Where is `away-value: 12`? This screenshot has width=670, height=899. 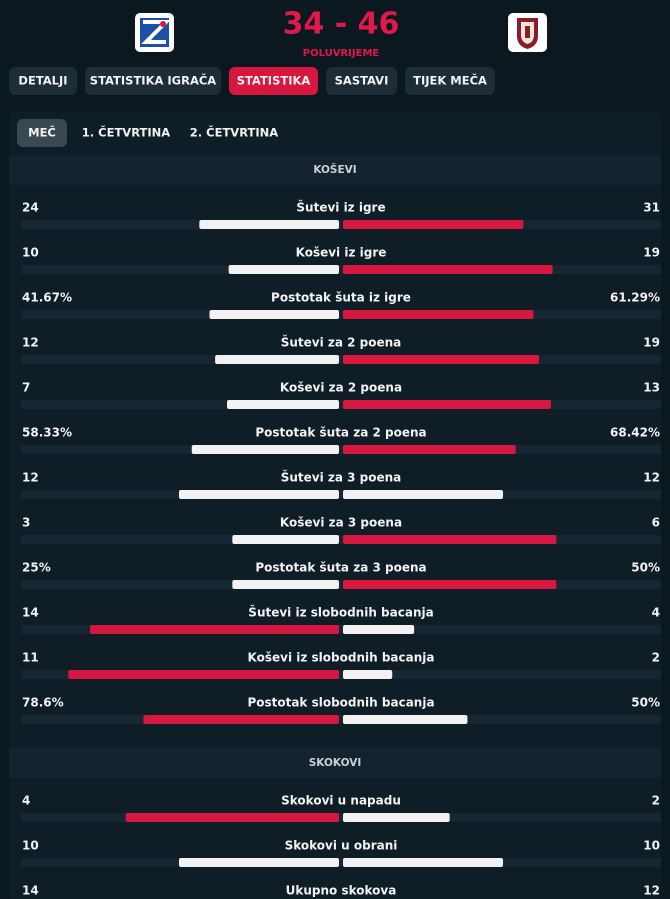 away-value: 12 is located at coordinates (651, 478).